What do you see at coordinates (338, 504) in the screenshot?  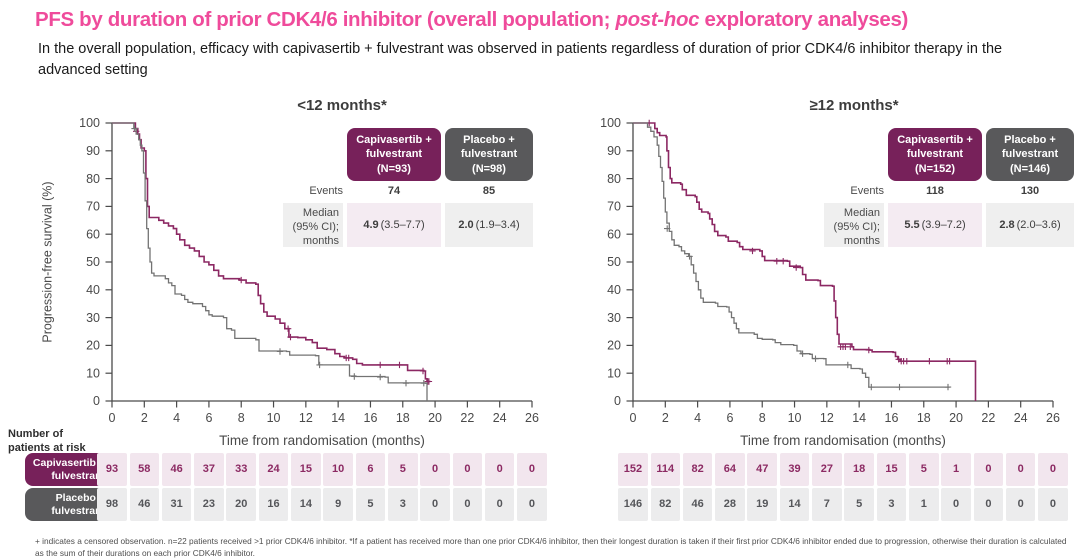 I see `risk-count-cell: 9` at bounding box center [338, 504].